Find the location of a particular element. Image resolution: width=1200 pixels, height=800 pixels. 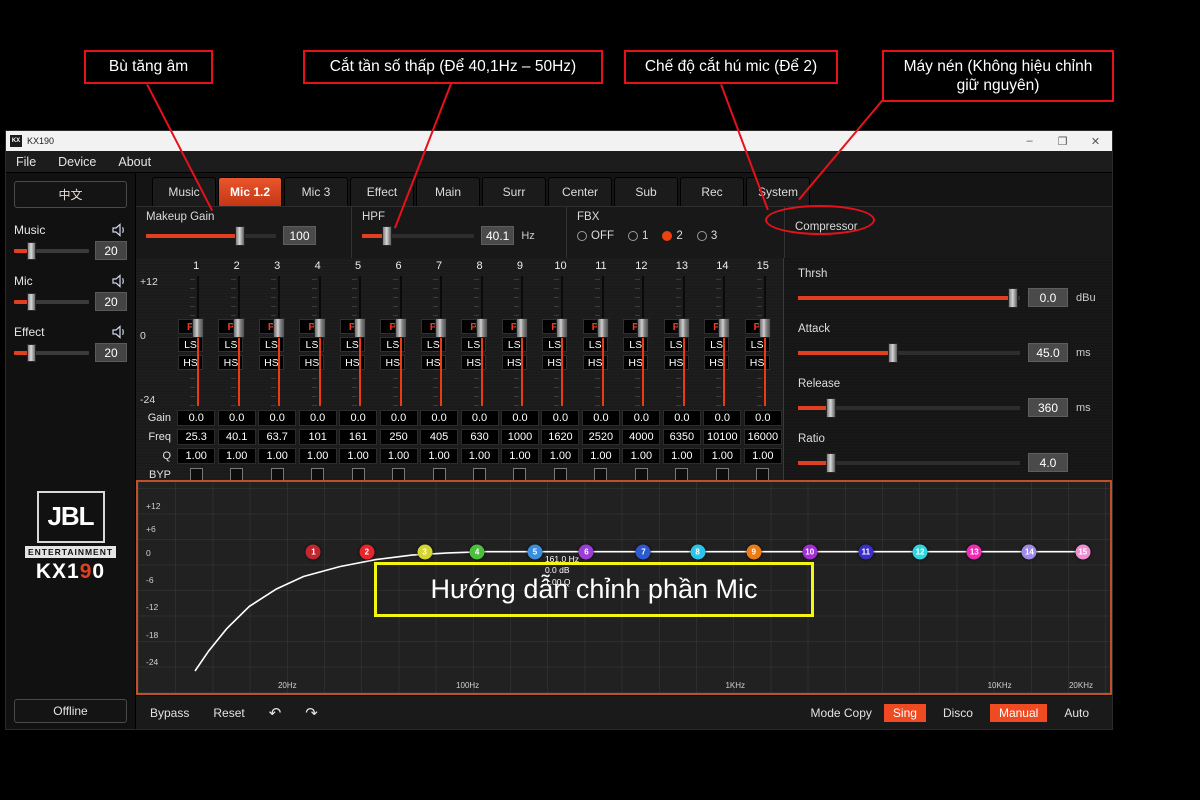

graph-band-marker-11: 11 is located at coordinates (866, 552).